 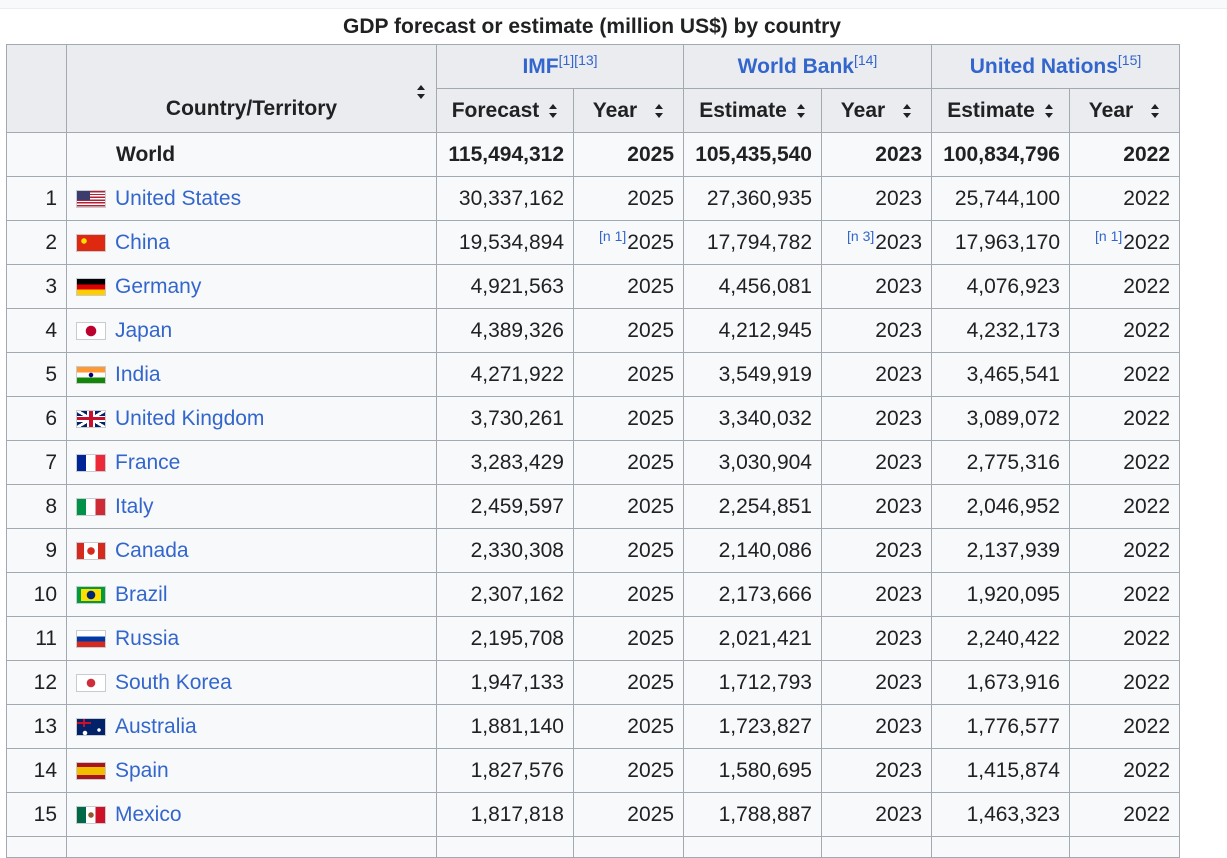 What do you see at coordinates (158, 286) in the screenshot?
I see `country-link: Germany` at bounding box center [158, 286].